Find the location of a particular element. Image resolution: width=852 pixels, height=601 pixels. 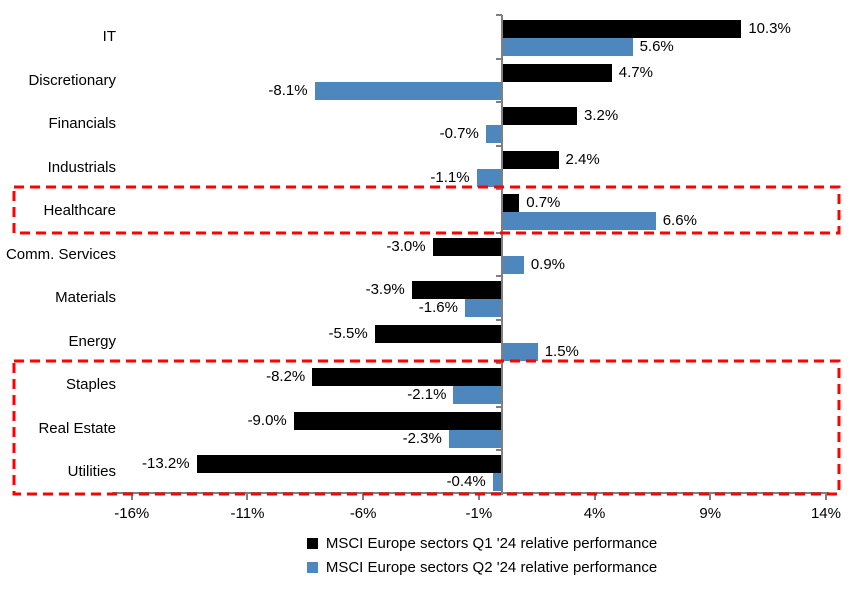

industrials-q2-value-label: -1.1% is located at coordinates (450, 177).